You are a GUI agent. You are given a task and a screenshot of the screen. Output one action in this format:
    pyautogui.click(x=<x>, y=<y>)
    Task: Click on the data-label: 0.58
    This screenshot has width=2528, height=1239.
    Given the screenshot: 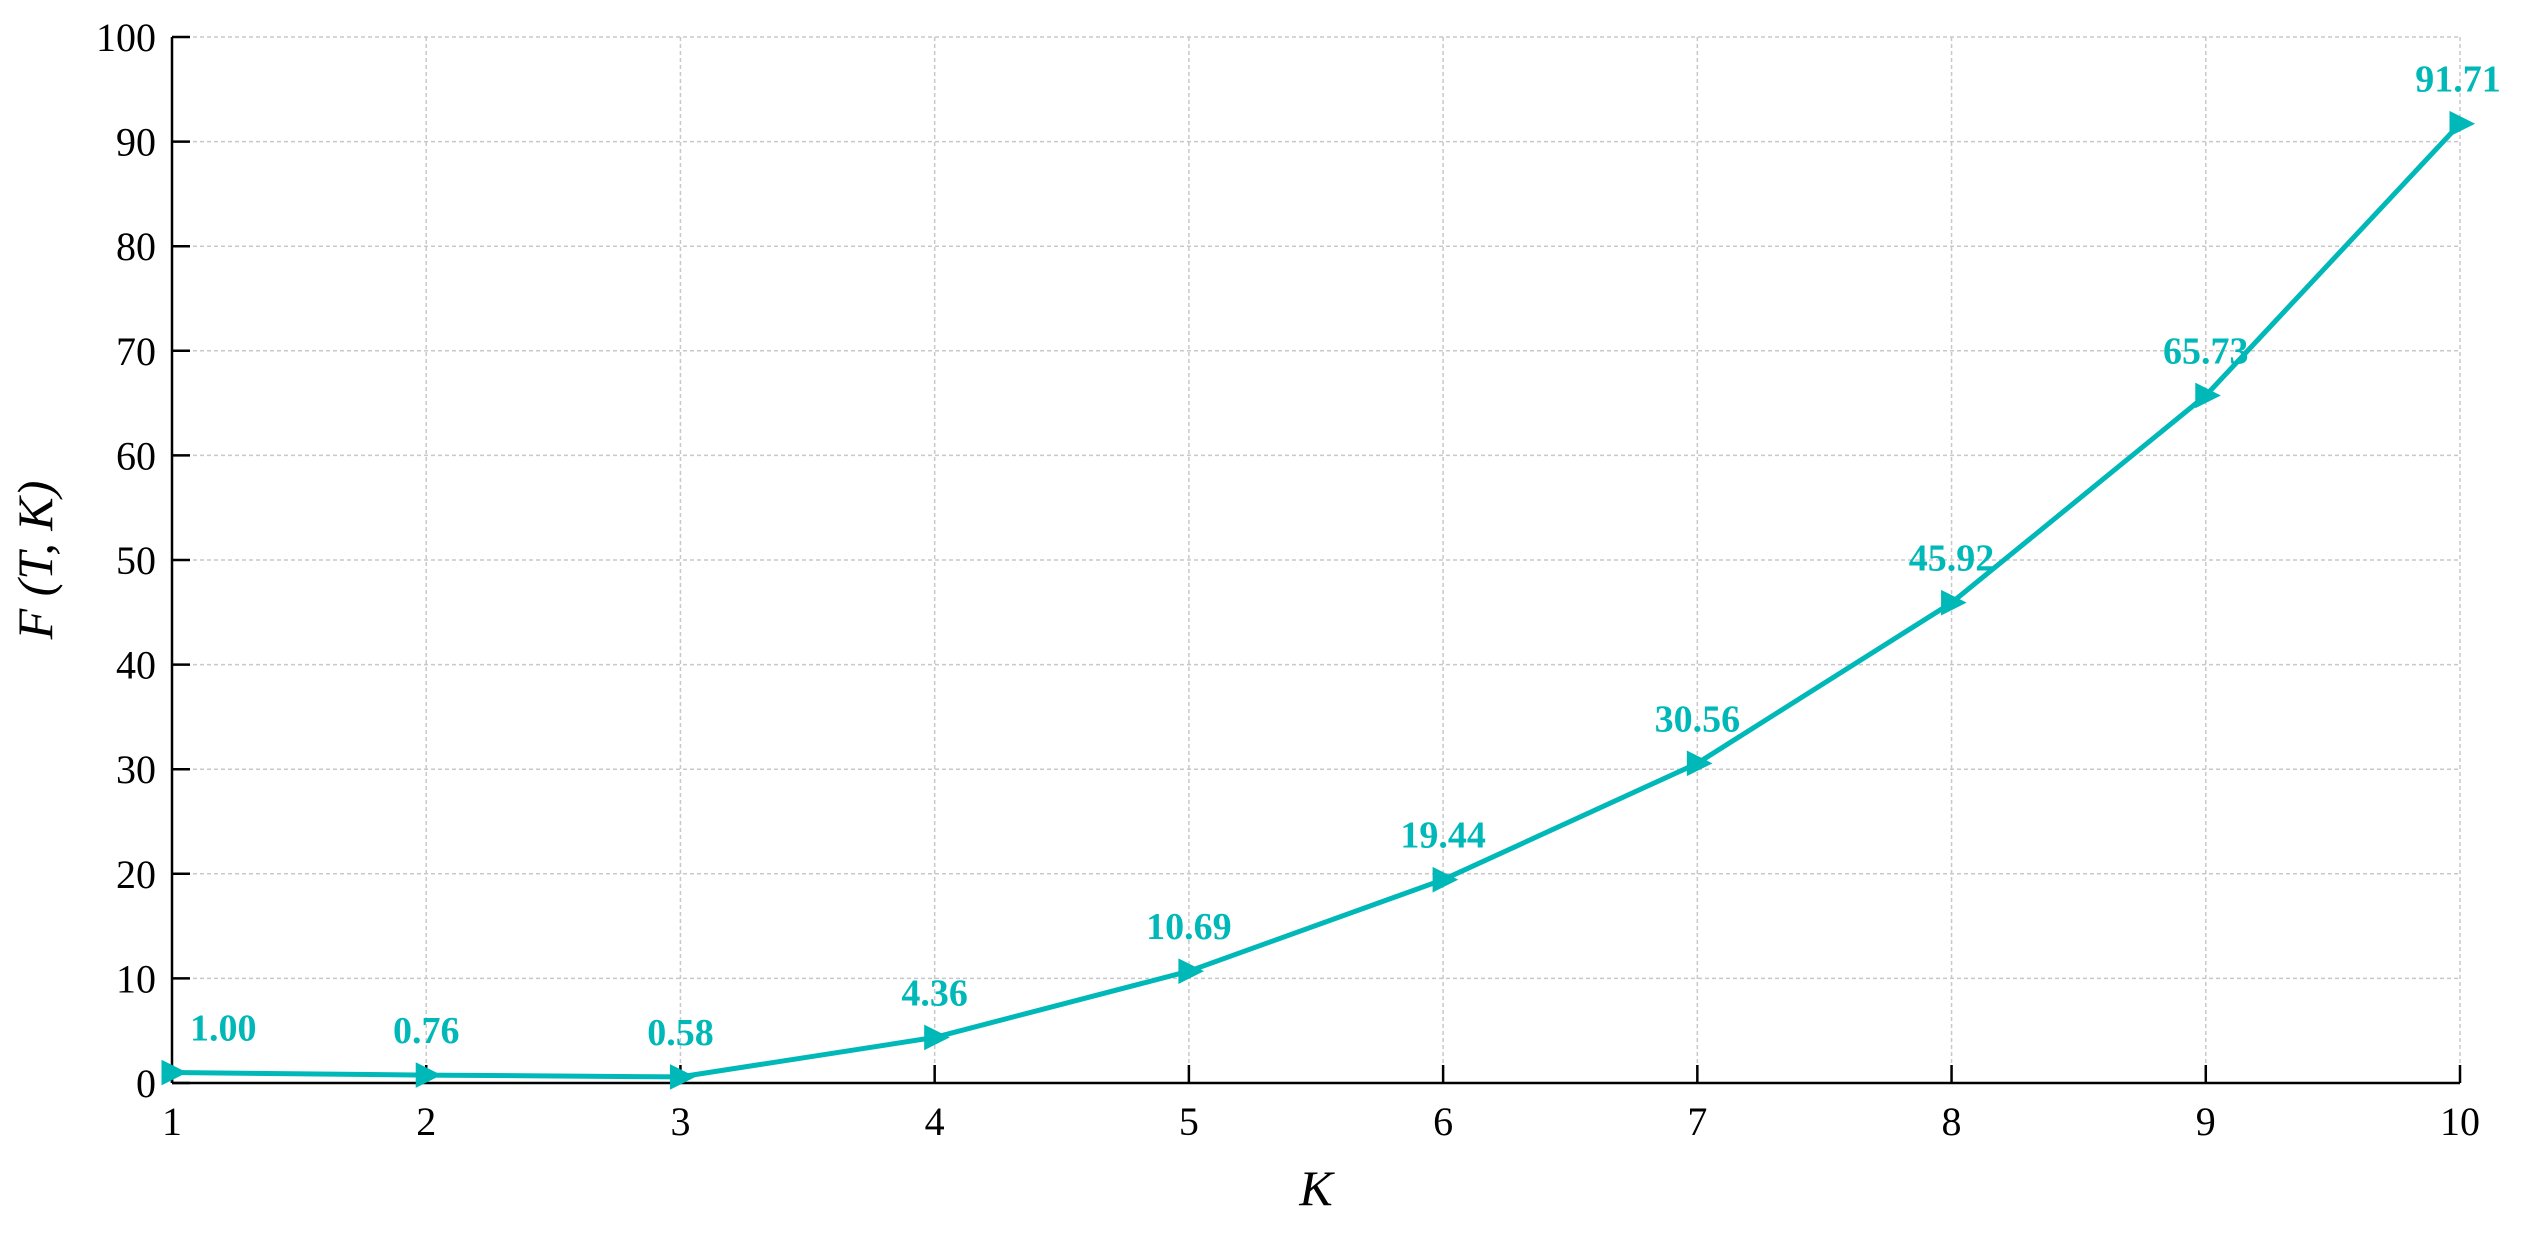 What is the action you would take?
    pyautogui.click(x=680, y=1033)
    